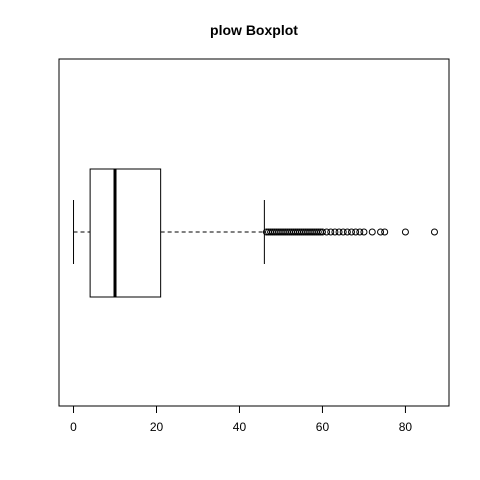 This screenshot has width=480, height=480. Describe the element at coordinates (323, 427) in the screenshot. I see `x-tick-label: 60` at that location.